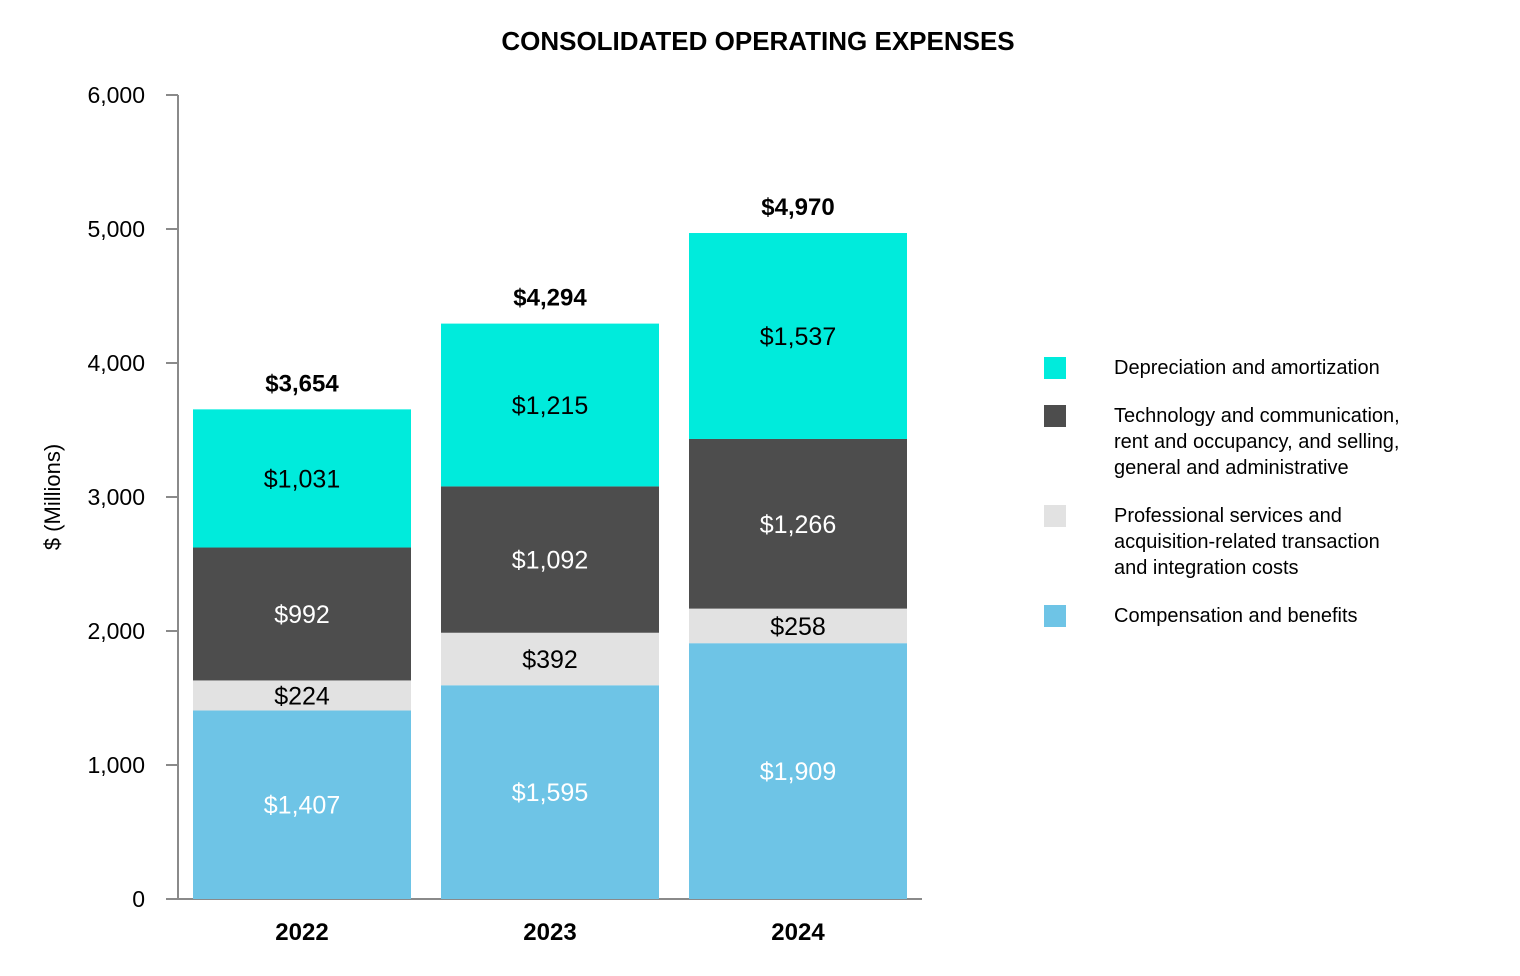 The image size is (1520, 976). Describe the element at coordinates (301, 932) in the screenshot. I see `x-tick-label: 2022` at that location.